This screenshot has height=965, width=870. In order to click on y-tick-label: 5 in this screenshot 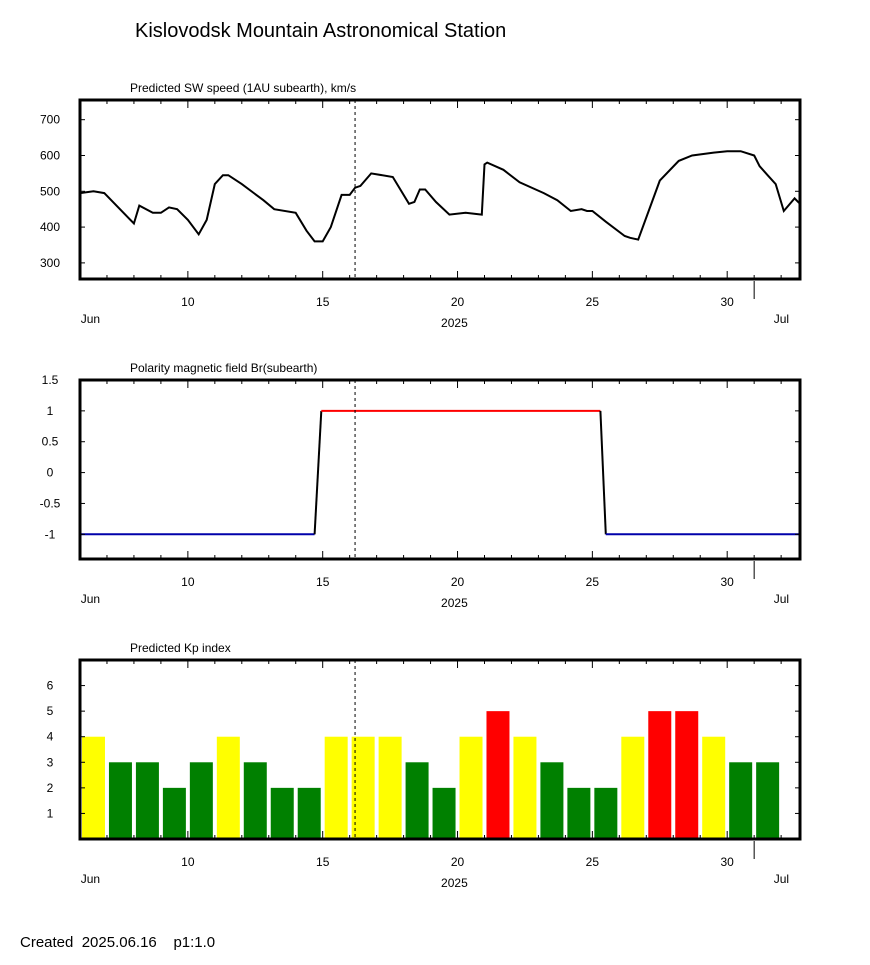, I will do `click(50, 711)`.